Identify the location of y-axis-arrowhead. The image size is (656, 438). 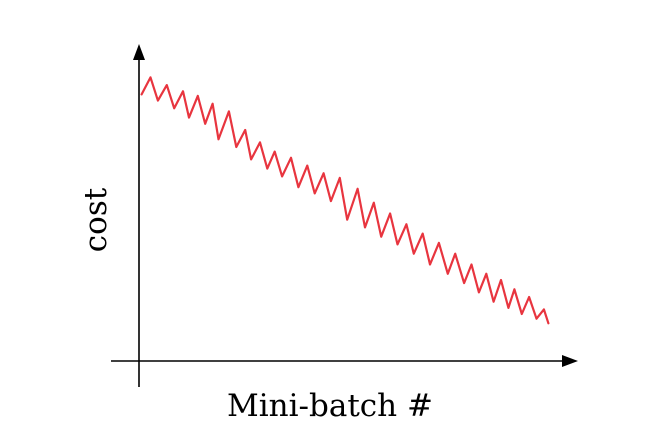
(139, 52).